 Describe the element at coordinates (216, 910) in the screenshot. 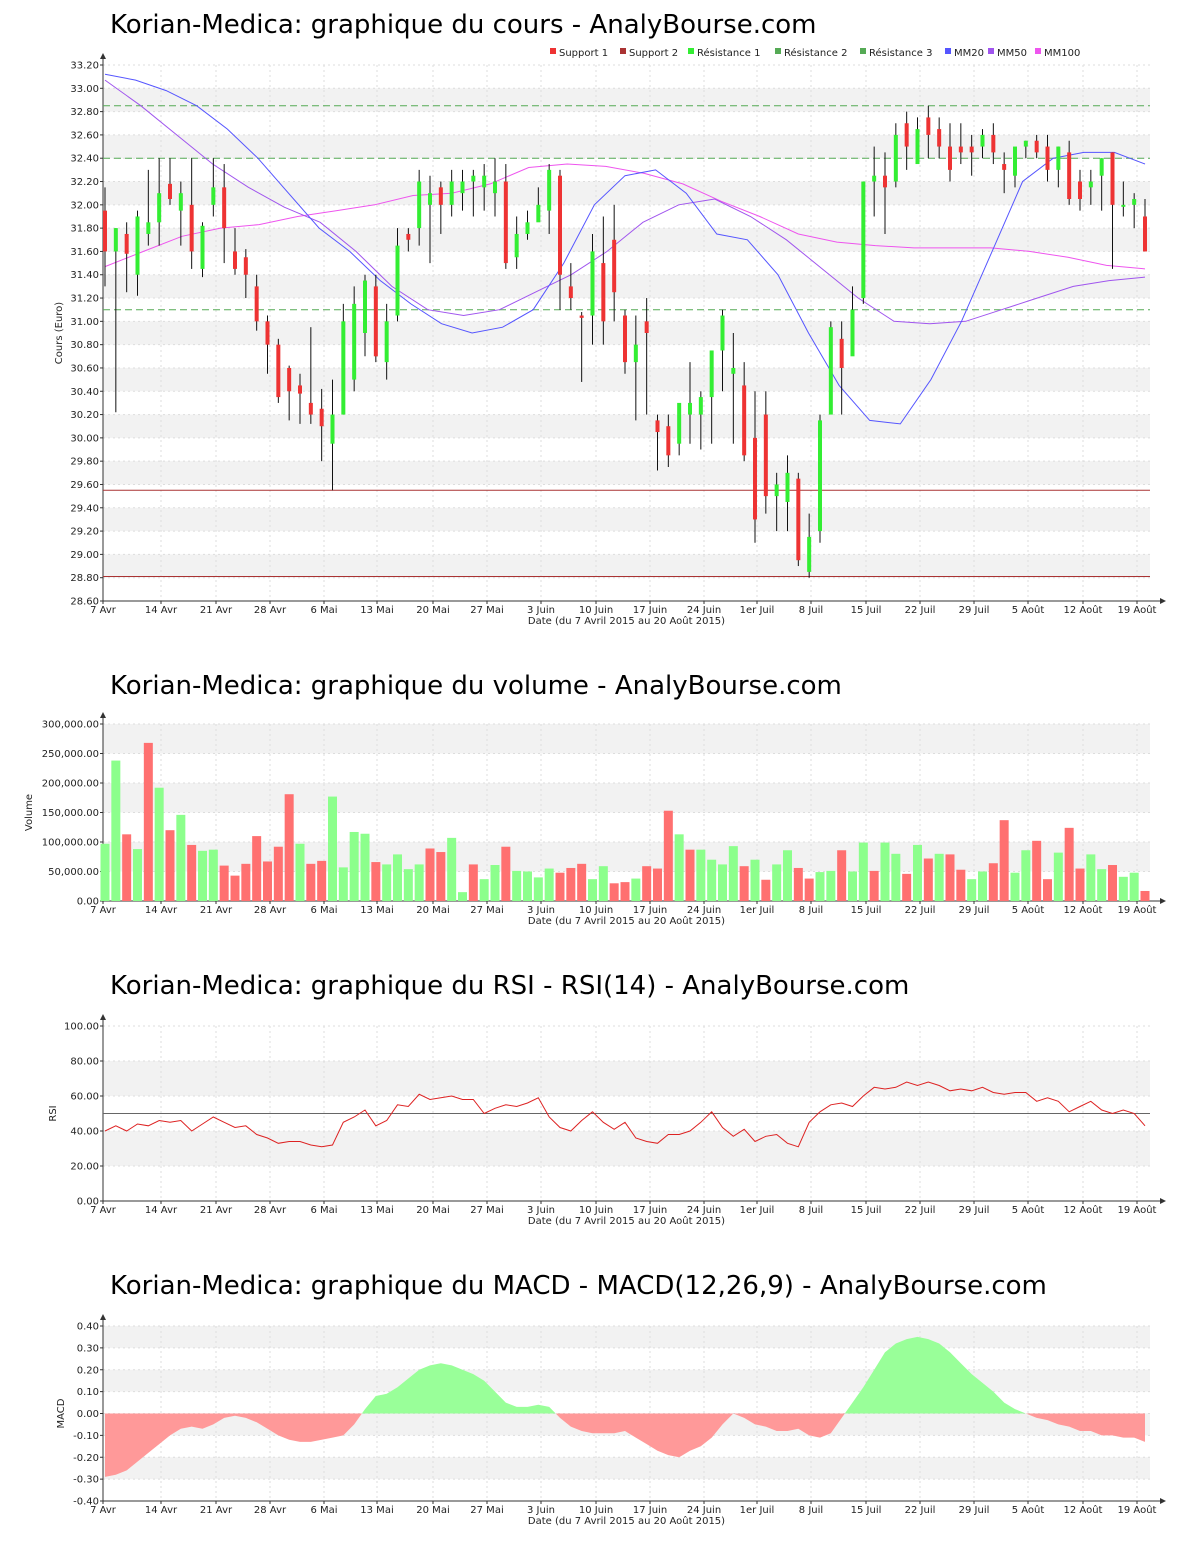

I see `x-tick-label: 21 Avr` at that location.